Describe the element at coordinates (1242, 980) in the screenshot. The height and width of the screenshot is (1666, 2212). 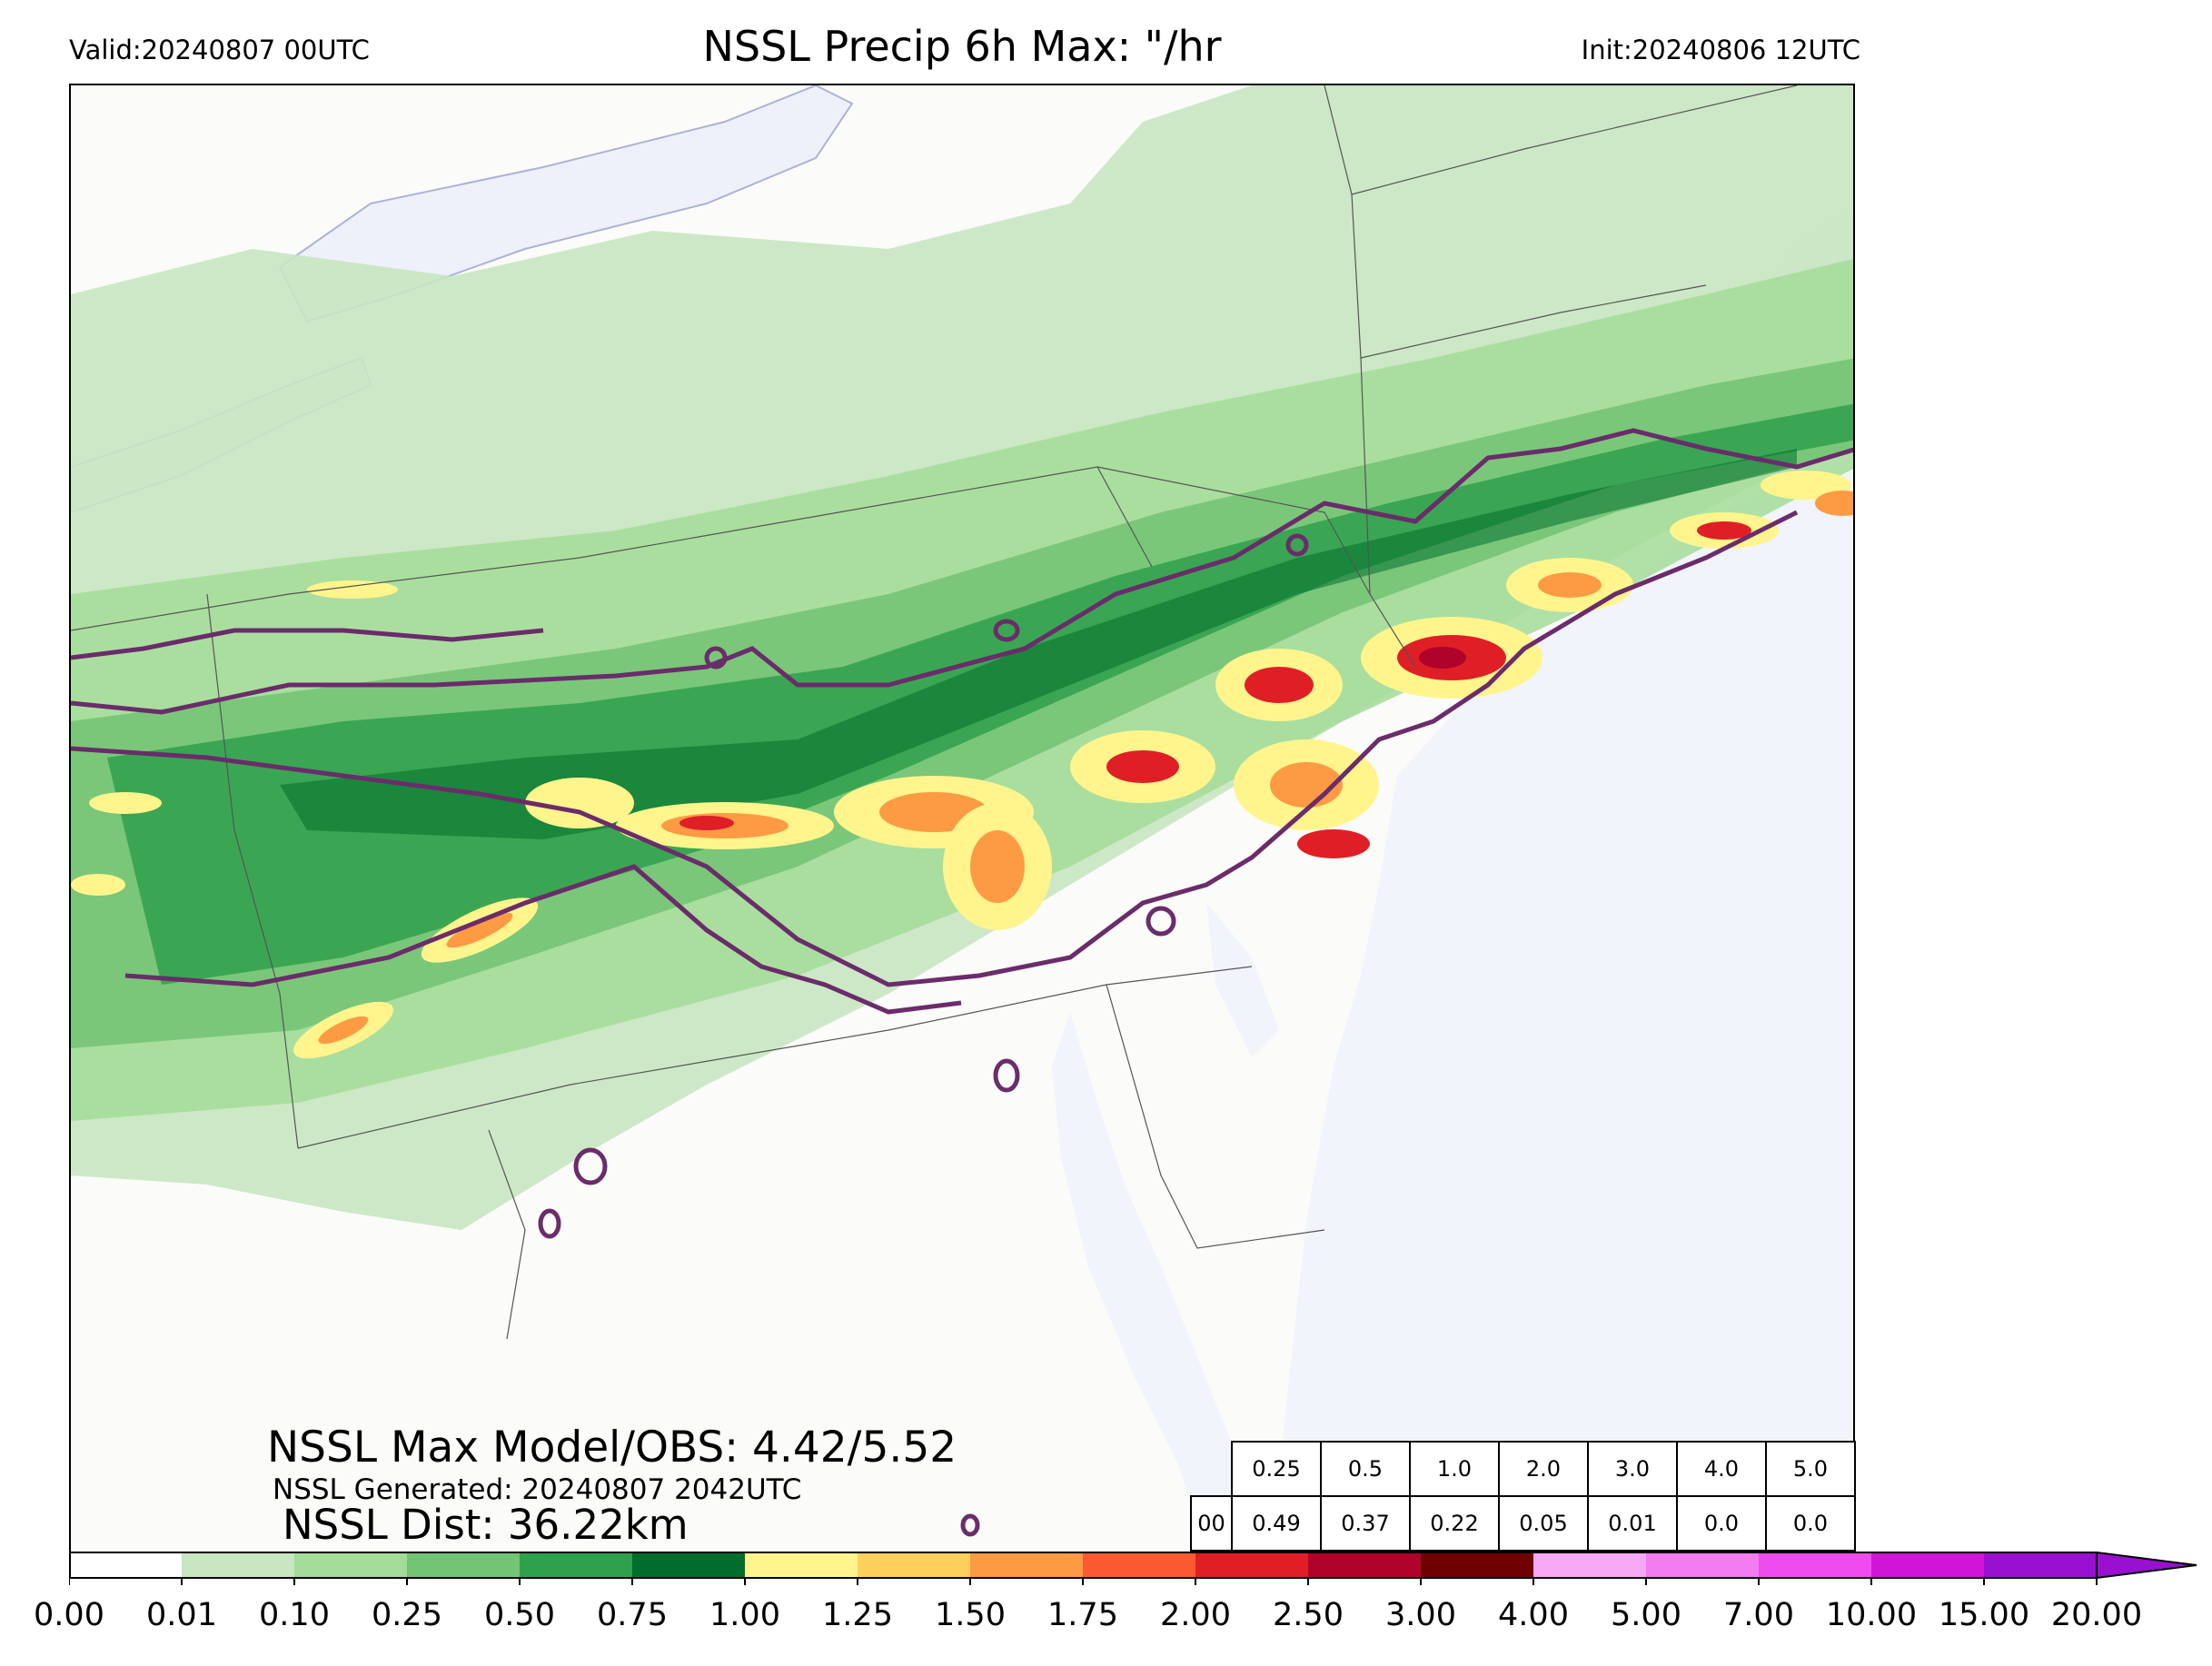
I see `delaware-bay` at that location.